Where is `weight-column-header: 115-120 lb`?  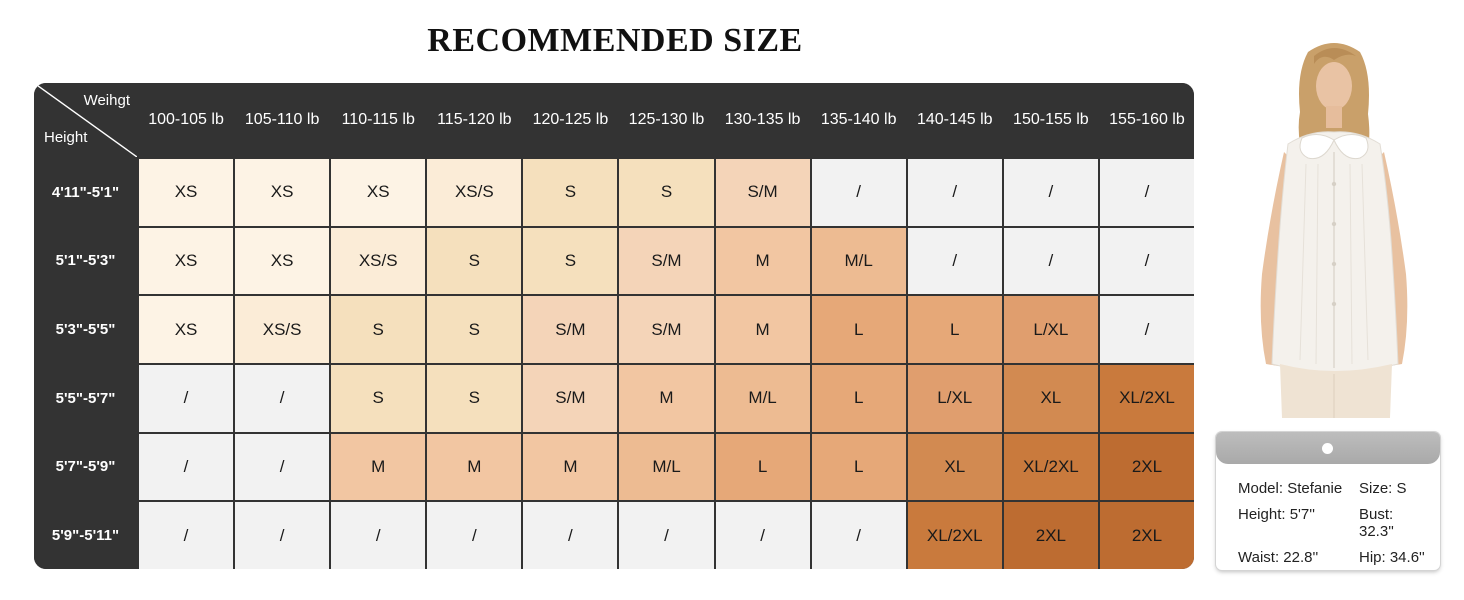
weight-column-header: 115-120 lb is located at coordinates (474, 120).